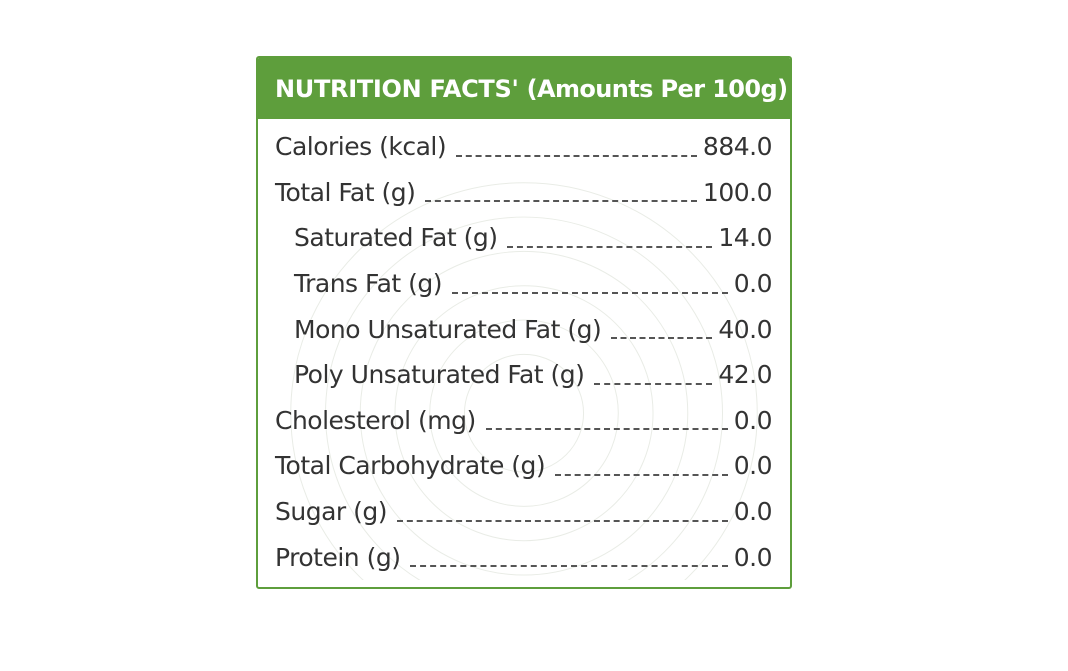  What do you see at coordinates (338, 557) in the screenshot?
I see `nutrient-label: Protein (g)` at bounding box center [338, 557].